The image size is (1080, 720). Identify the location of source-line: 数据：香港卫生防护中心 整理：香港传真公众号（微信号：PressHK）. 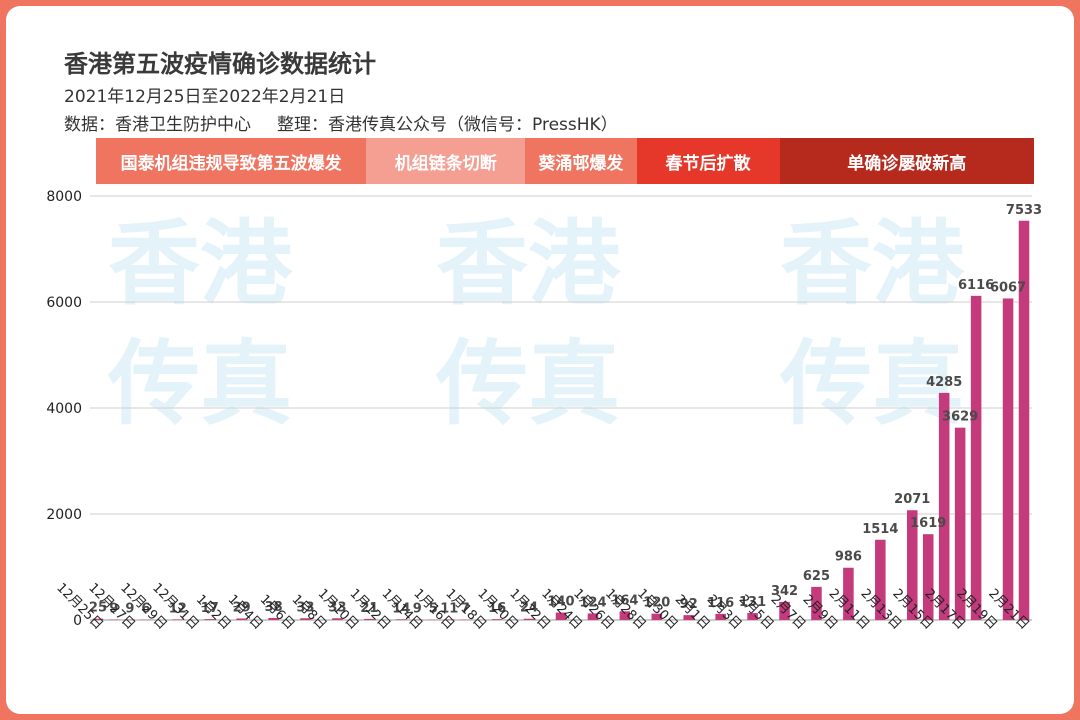
(341, 122).